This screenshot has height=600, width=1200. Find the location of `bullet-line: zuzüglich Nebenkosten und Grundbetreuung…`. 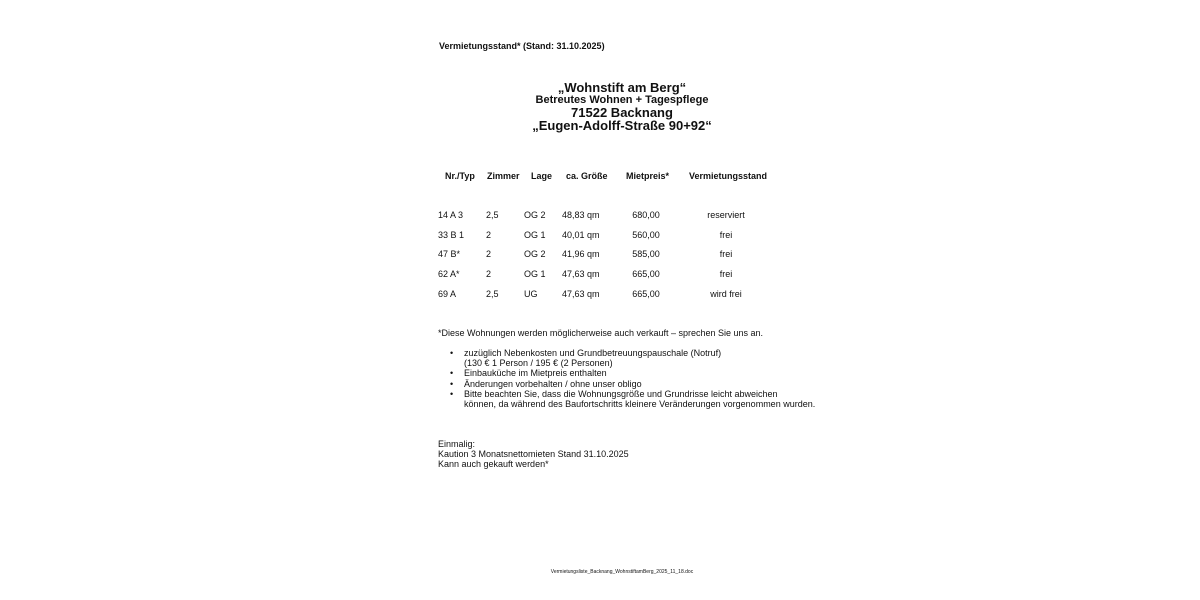

bullet-line: zuzüglich Nebenkosten und Grundbetreuung… is located at coordinates (593, 353).